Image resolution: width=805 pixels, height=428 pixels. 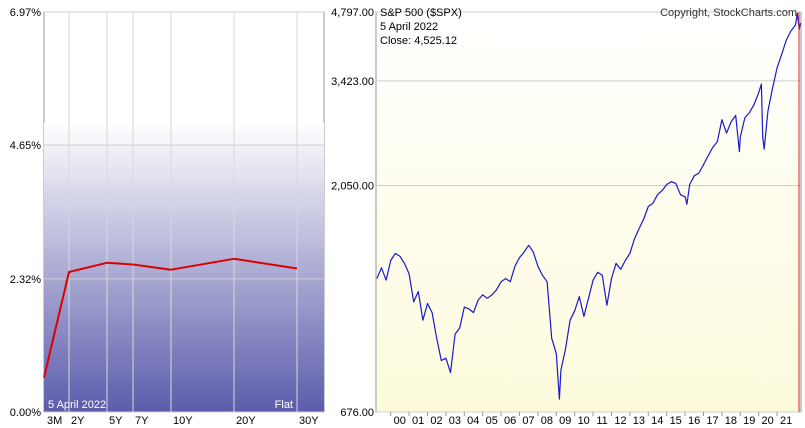 What do you see at coordinates (25, 280) in the screenshot?
I see `yield-y-tick-label: 2.32%` at bounding box center [25, 280].